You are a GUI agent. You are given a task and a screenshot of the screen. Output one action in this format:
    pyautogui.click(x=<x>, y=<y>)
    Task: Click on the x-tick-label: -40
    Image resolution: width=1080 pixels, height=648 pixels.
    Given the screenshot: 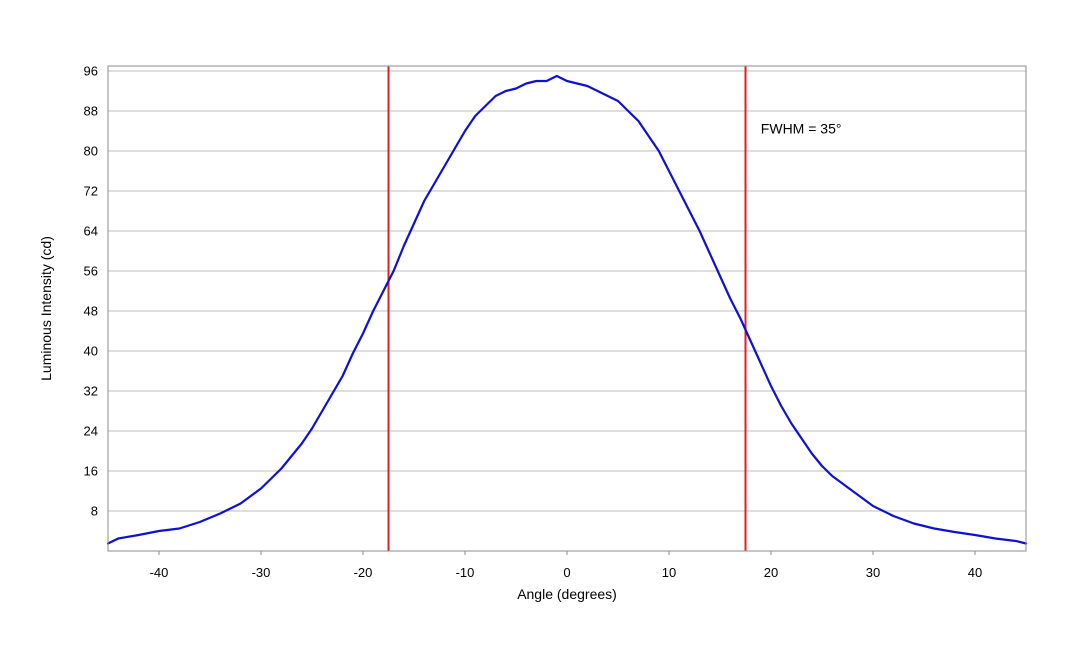 What is the action you would take?
    pyautogui.click(x=159, y=572)
    